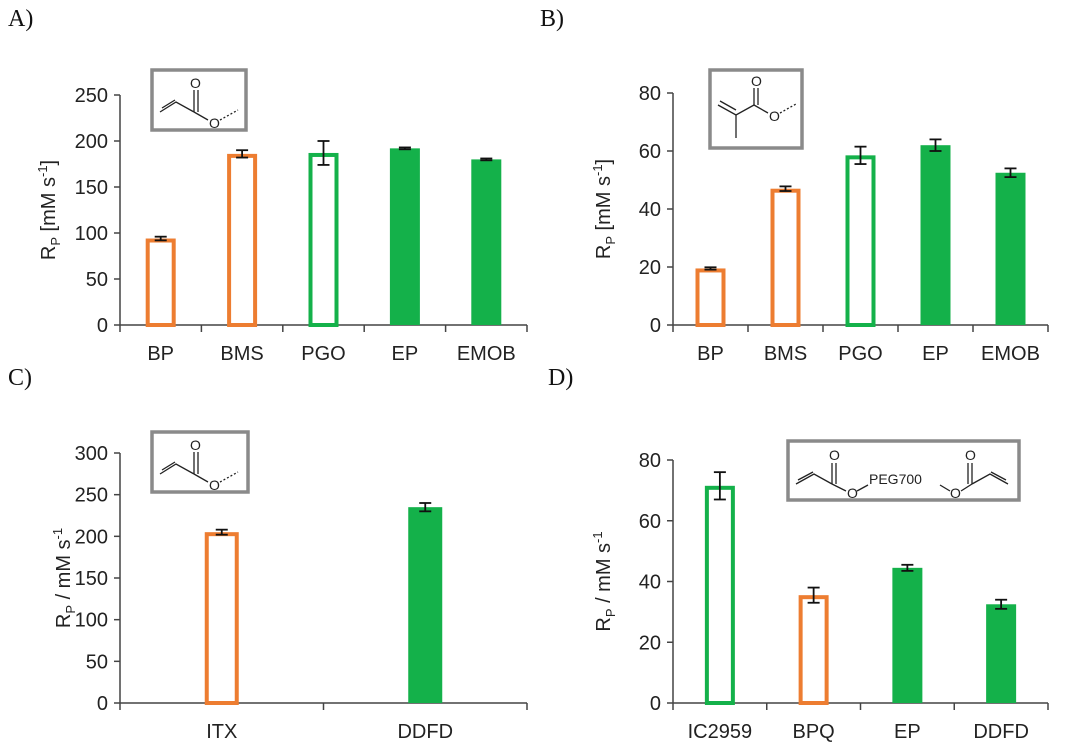 The image size is (1080, 756). What do you see at coordinates (955, 493) in the screenshot?
I see `right-oxygen-ester: O` at bounding box center [955, 493].